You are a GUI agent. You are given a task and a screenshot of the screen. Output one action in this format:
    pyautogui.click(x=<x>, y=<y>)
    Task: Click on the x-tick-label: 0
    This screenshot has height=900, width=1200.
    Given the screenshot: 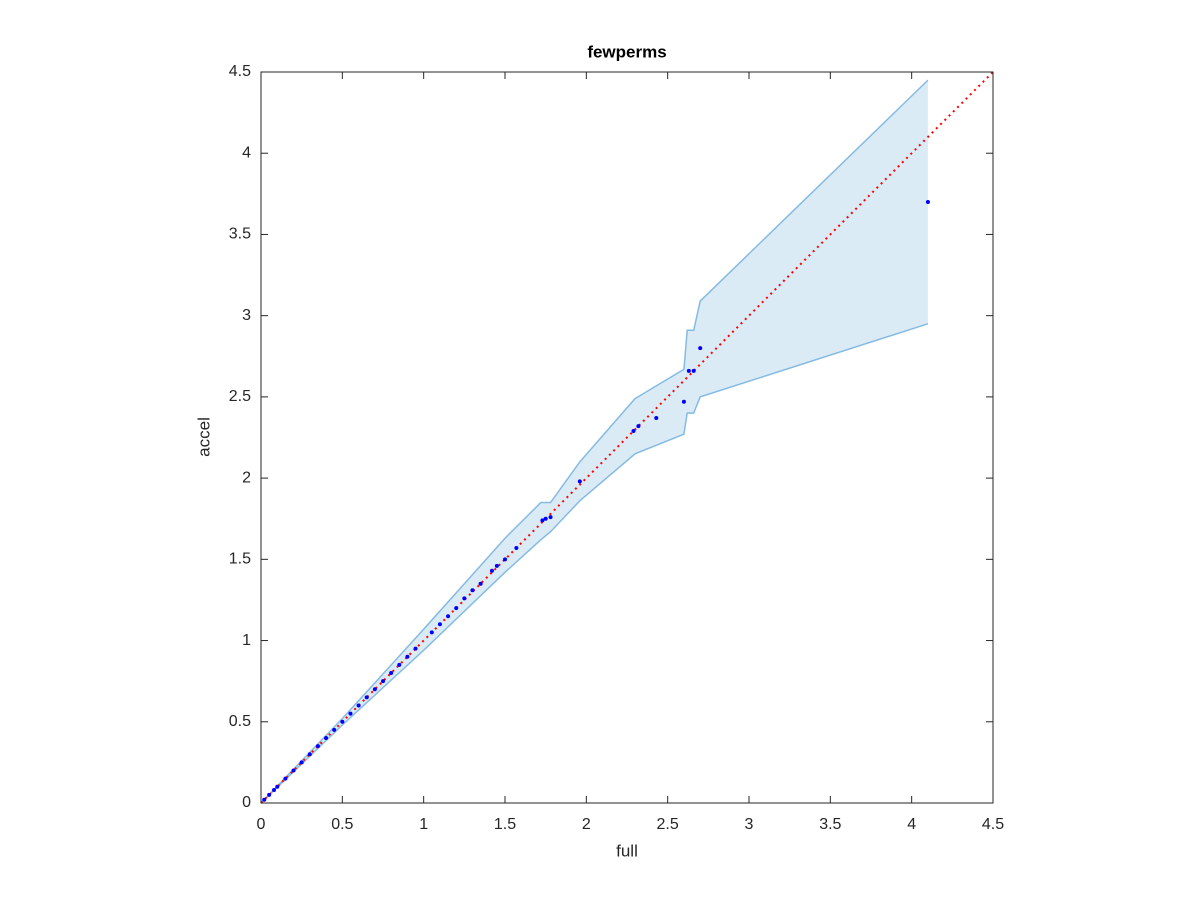 What is the action you would take?
    pyautogui.click(x=261, y=824)
    